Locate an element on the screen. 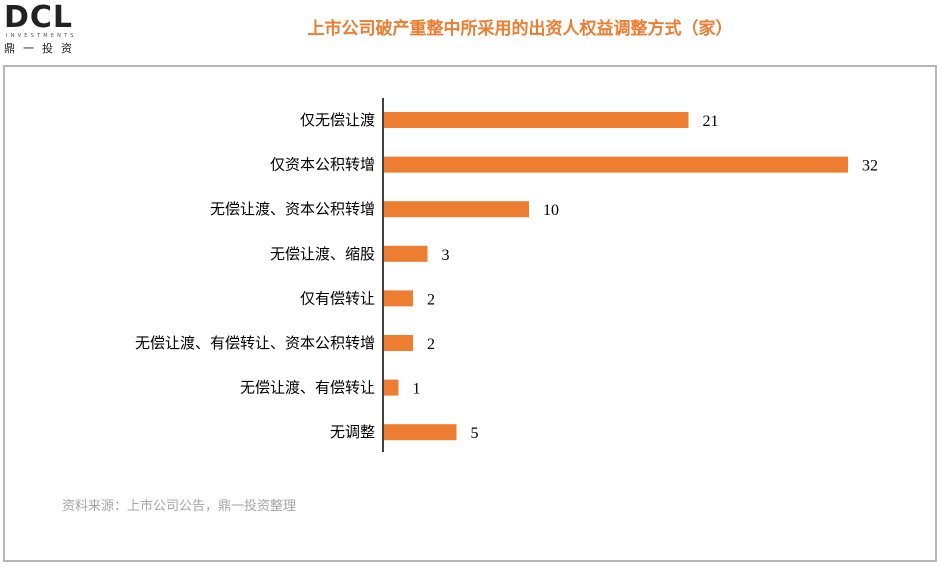  logo-subtitle: INVESTMENTS is located at coordinates (41, 36).